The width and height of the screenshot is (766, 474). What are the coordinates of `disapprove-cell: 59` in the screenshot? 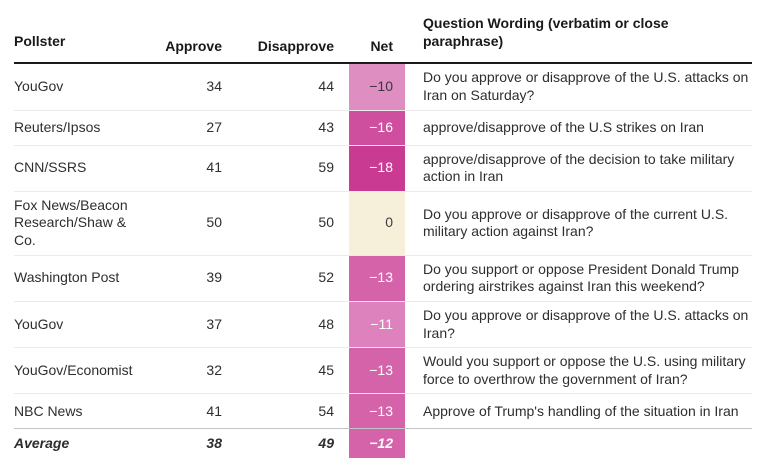 It's located at (326, 167).